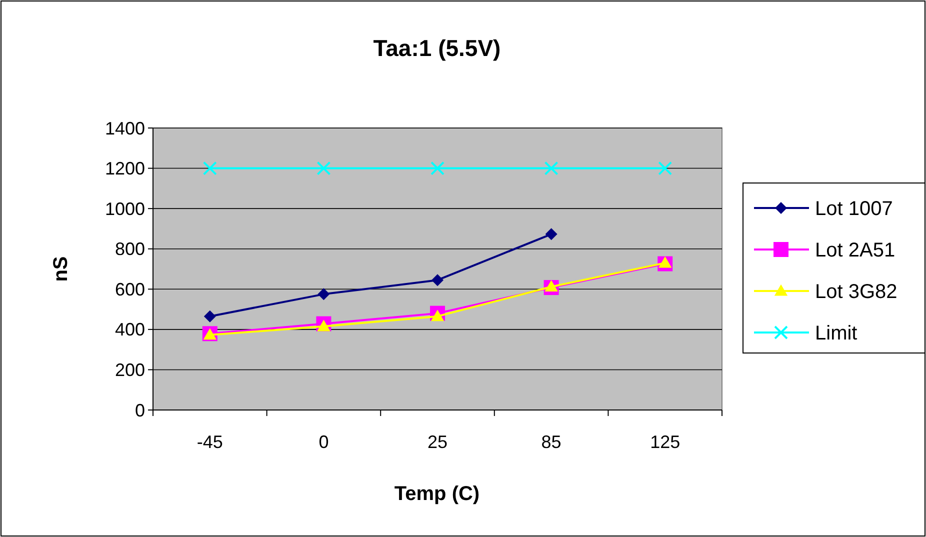 The image size is (926, 537). Describe the element at coordinates (854, 209) in the screenshot. I see `legend-label: Lot 1007` at that location.